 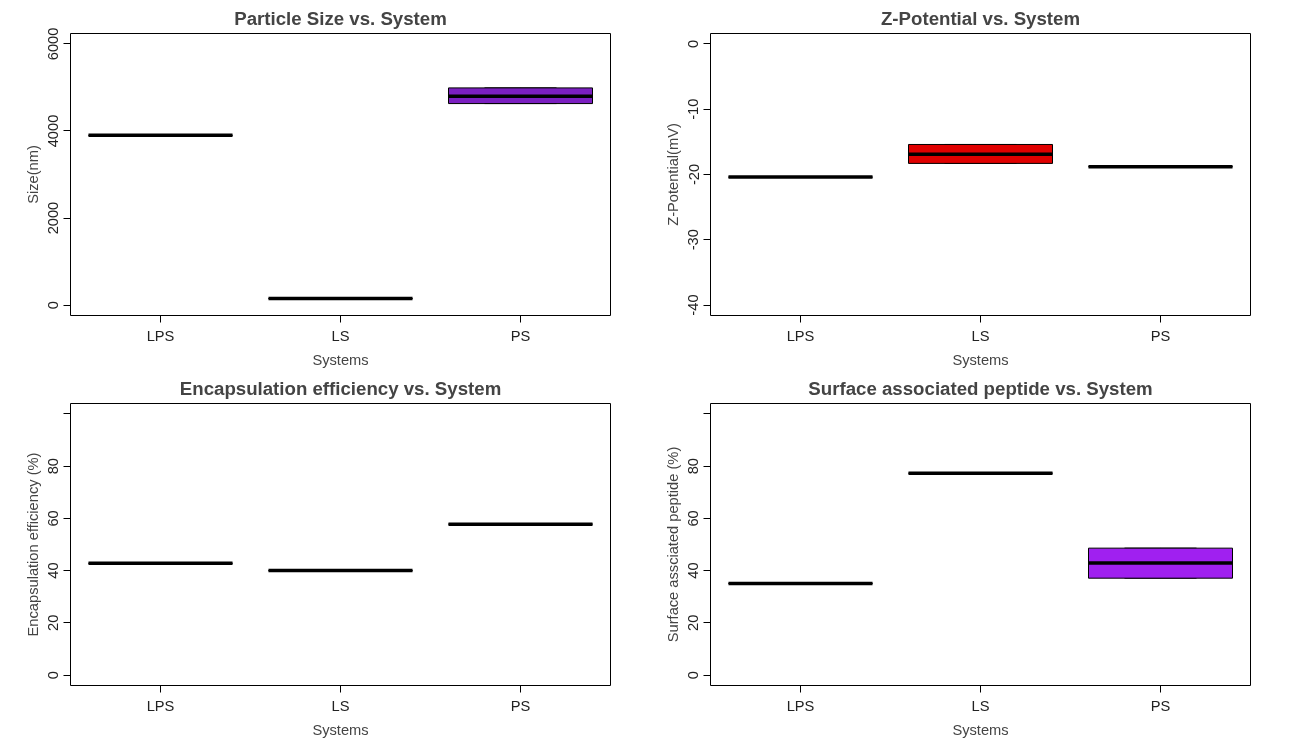 What do you see at coordinates (693, 174) in the screenshot?
I see `y-tick-label: -20` at bounding box center [693, 174].